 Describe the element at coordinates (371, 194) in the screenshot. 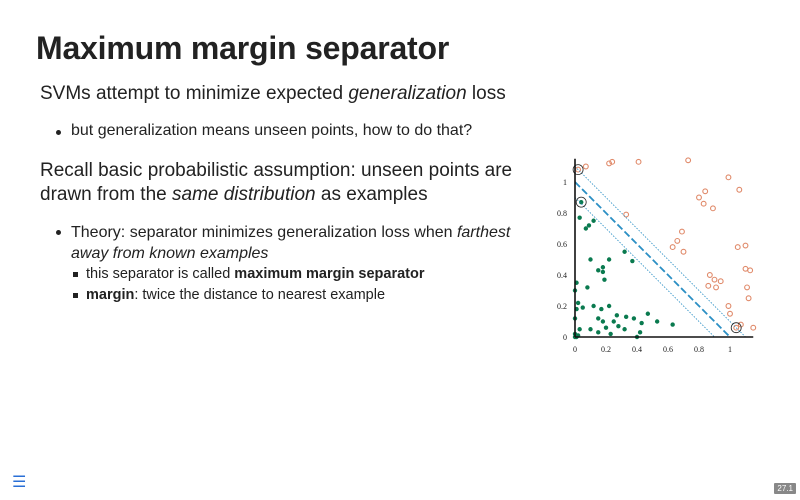

I see `assumption-suffix: as examples` at that location.